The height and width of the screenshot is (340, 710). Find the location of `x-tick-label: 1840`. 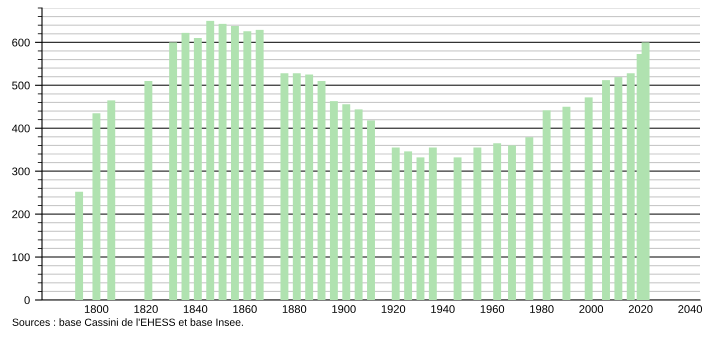

x-tick-label: 1840 is located at coordinates (196, 309).